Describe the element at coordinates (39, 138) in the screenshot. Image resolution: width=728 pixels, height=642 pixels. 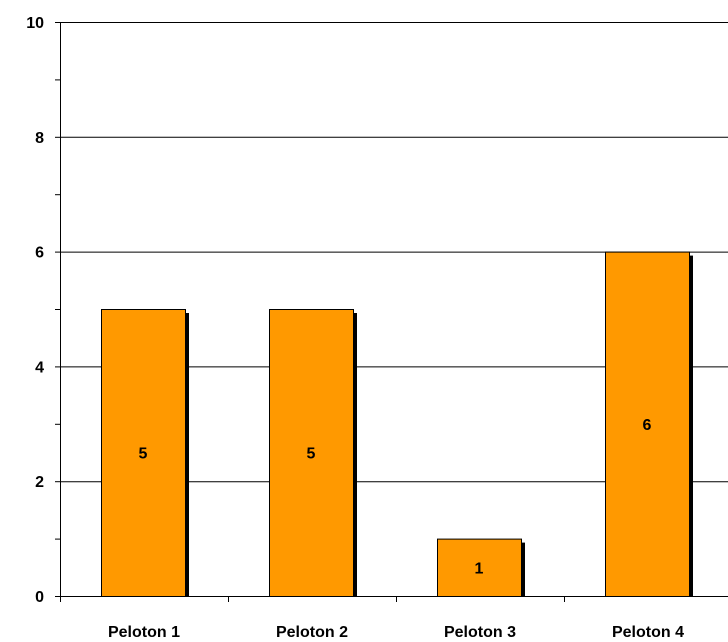
I see `y-tick-label: 8` at that location.